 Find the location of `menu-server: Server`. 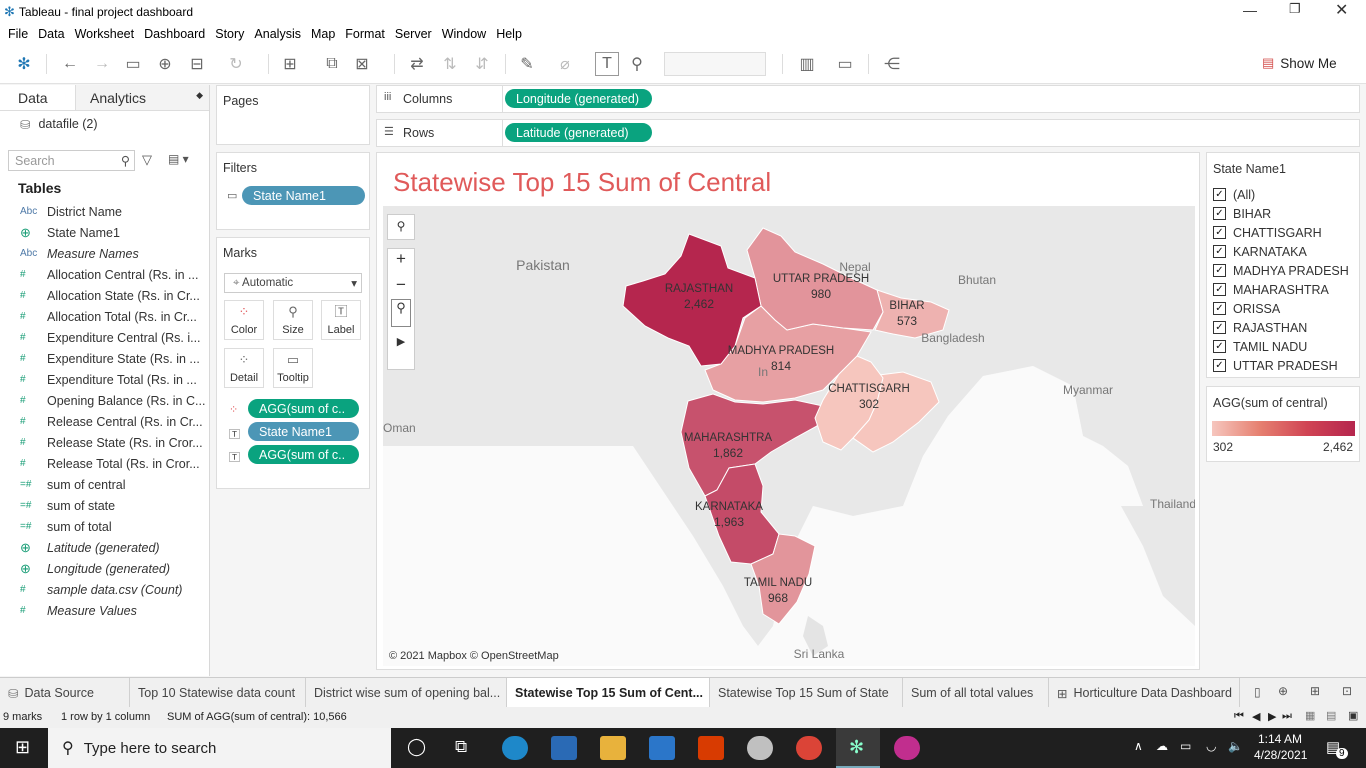

menu-server: Server is located at coordinates (413, 33).